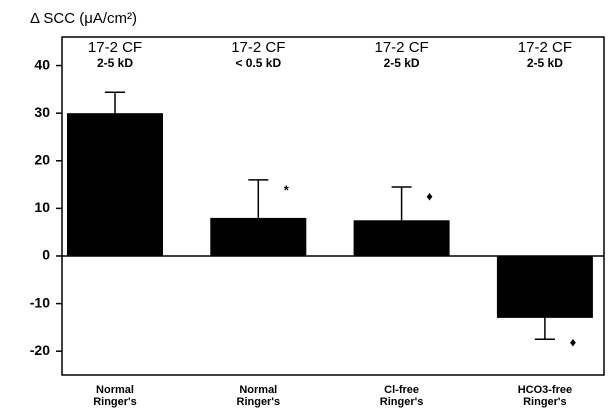 This screenshot has height=413, width=612. Describe the element at coordinates (42, 159) in the screenshot. I see `y-tick-label: 20` at that location.